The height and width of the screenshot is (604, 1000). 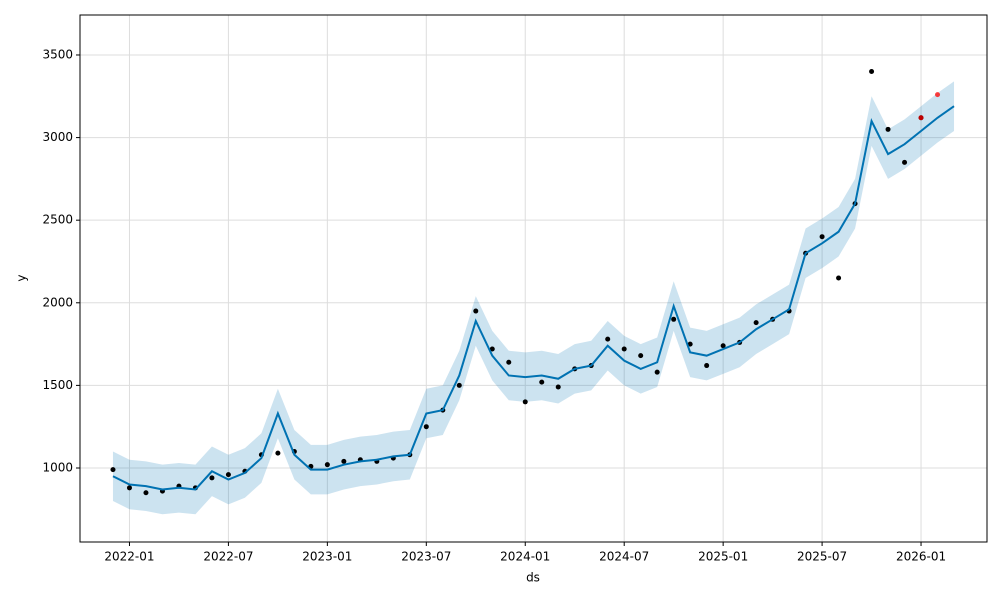 I want to click on y-tick-label: 2000, so click(x=57, y=302).